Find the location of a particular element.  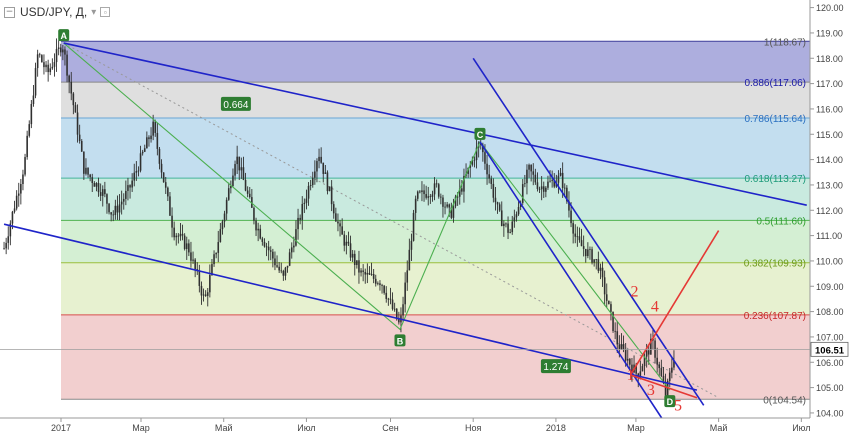

point-marker-B is located at coordinates (400, 340).